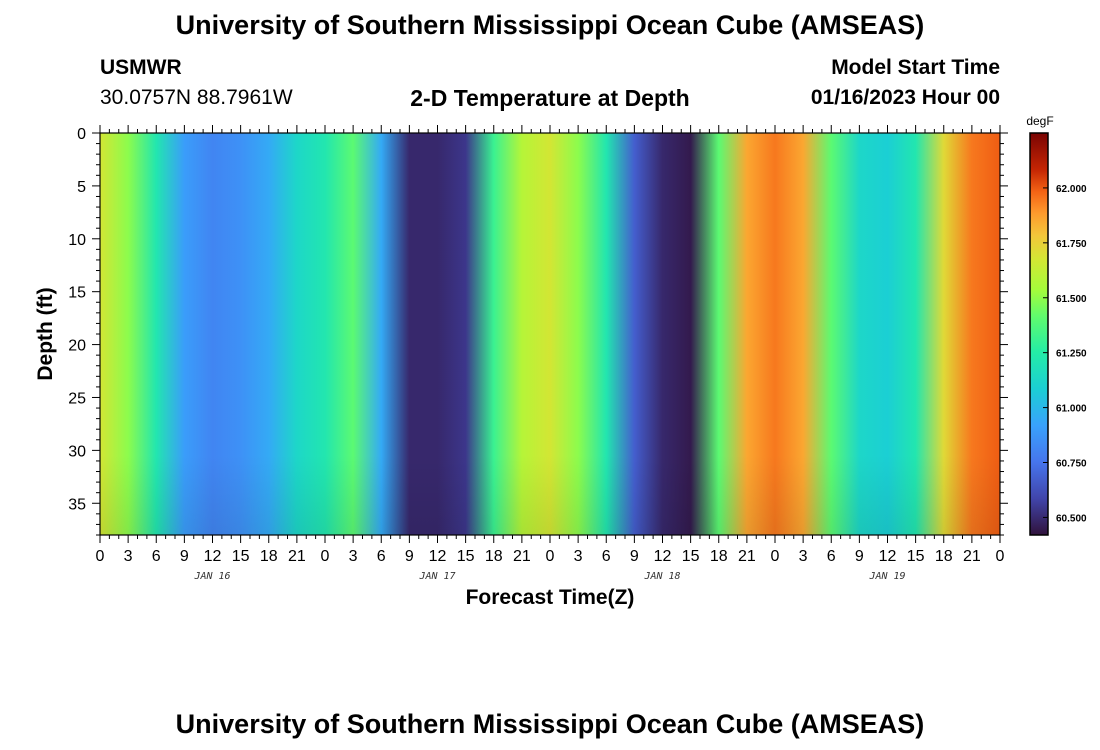 This screenshot has height=750, width=1100. What do you see at coordinates (661, 576) in the screenshot?
I see `day-label: JAN 18` at bounding box center [661, 576].